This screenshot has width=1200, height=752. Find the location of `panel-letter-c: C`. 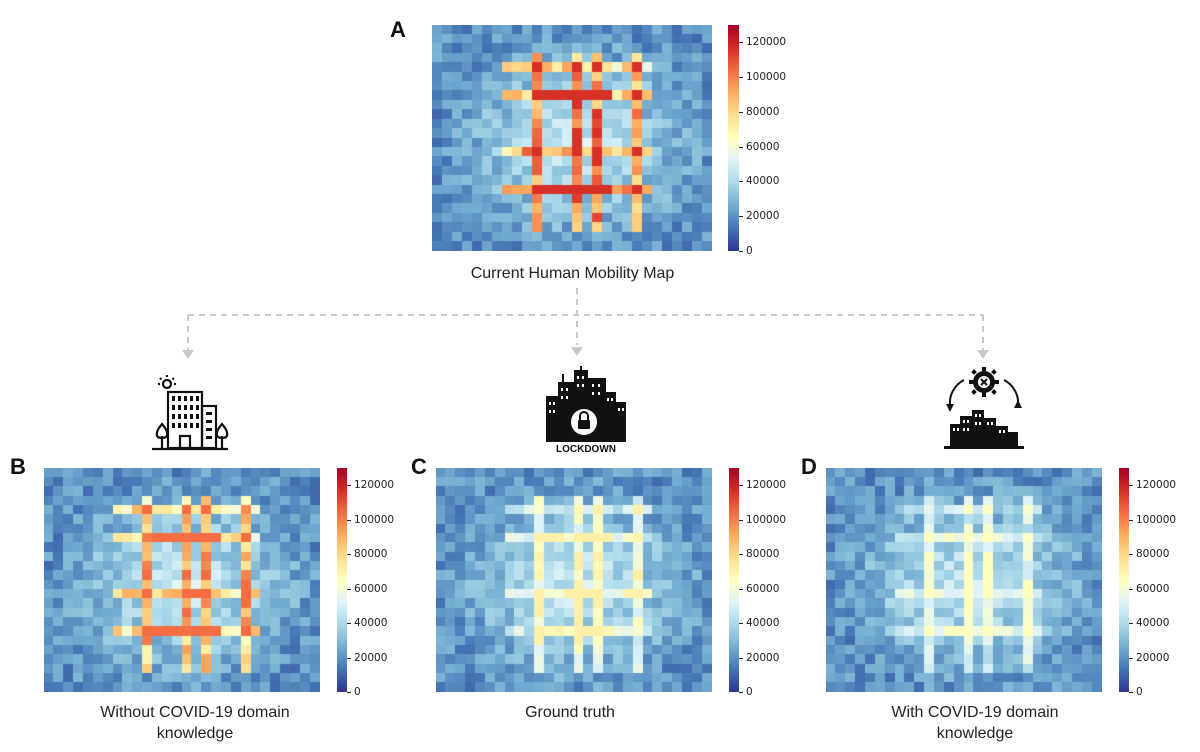

panel-letter-c: C is located at coordinates (419, 466).